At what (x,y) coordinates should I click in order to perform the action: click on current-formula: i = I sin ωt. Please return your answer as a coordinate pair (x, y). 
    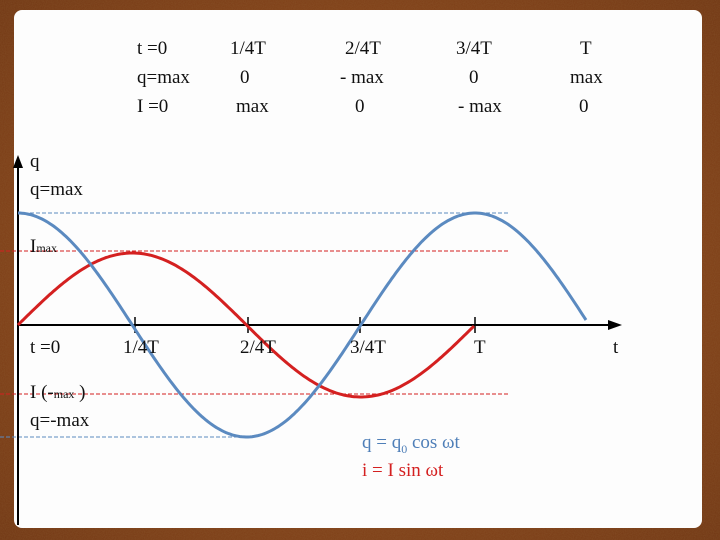
    Looking at the image, I should click on (403, 470).